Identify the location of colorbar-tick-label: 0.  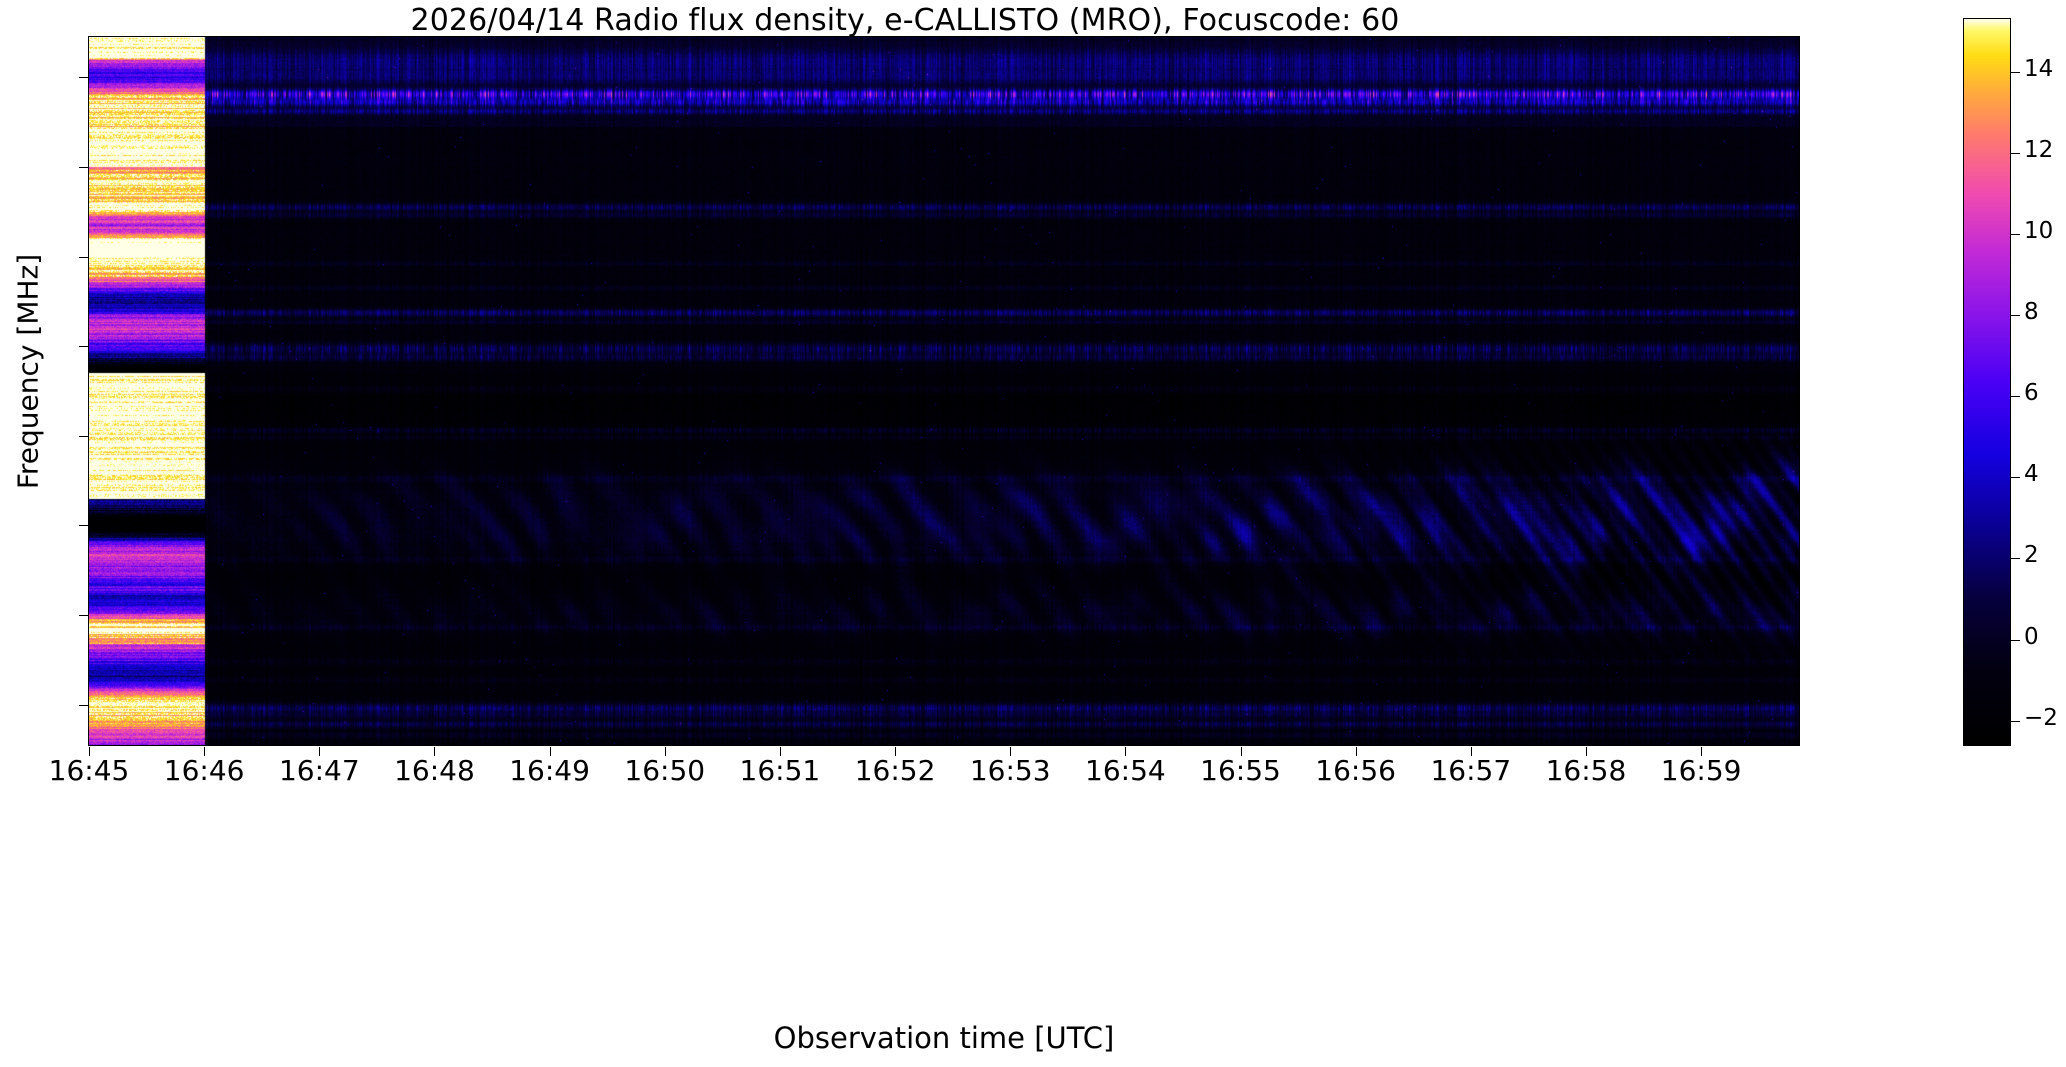
(2031, 636).